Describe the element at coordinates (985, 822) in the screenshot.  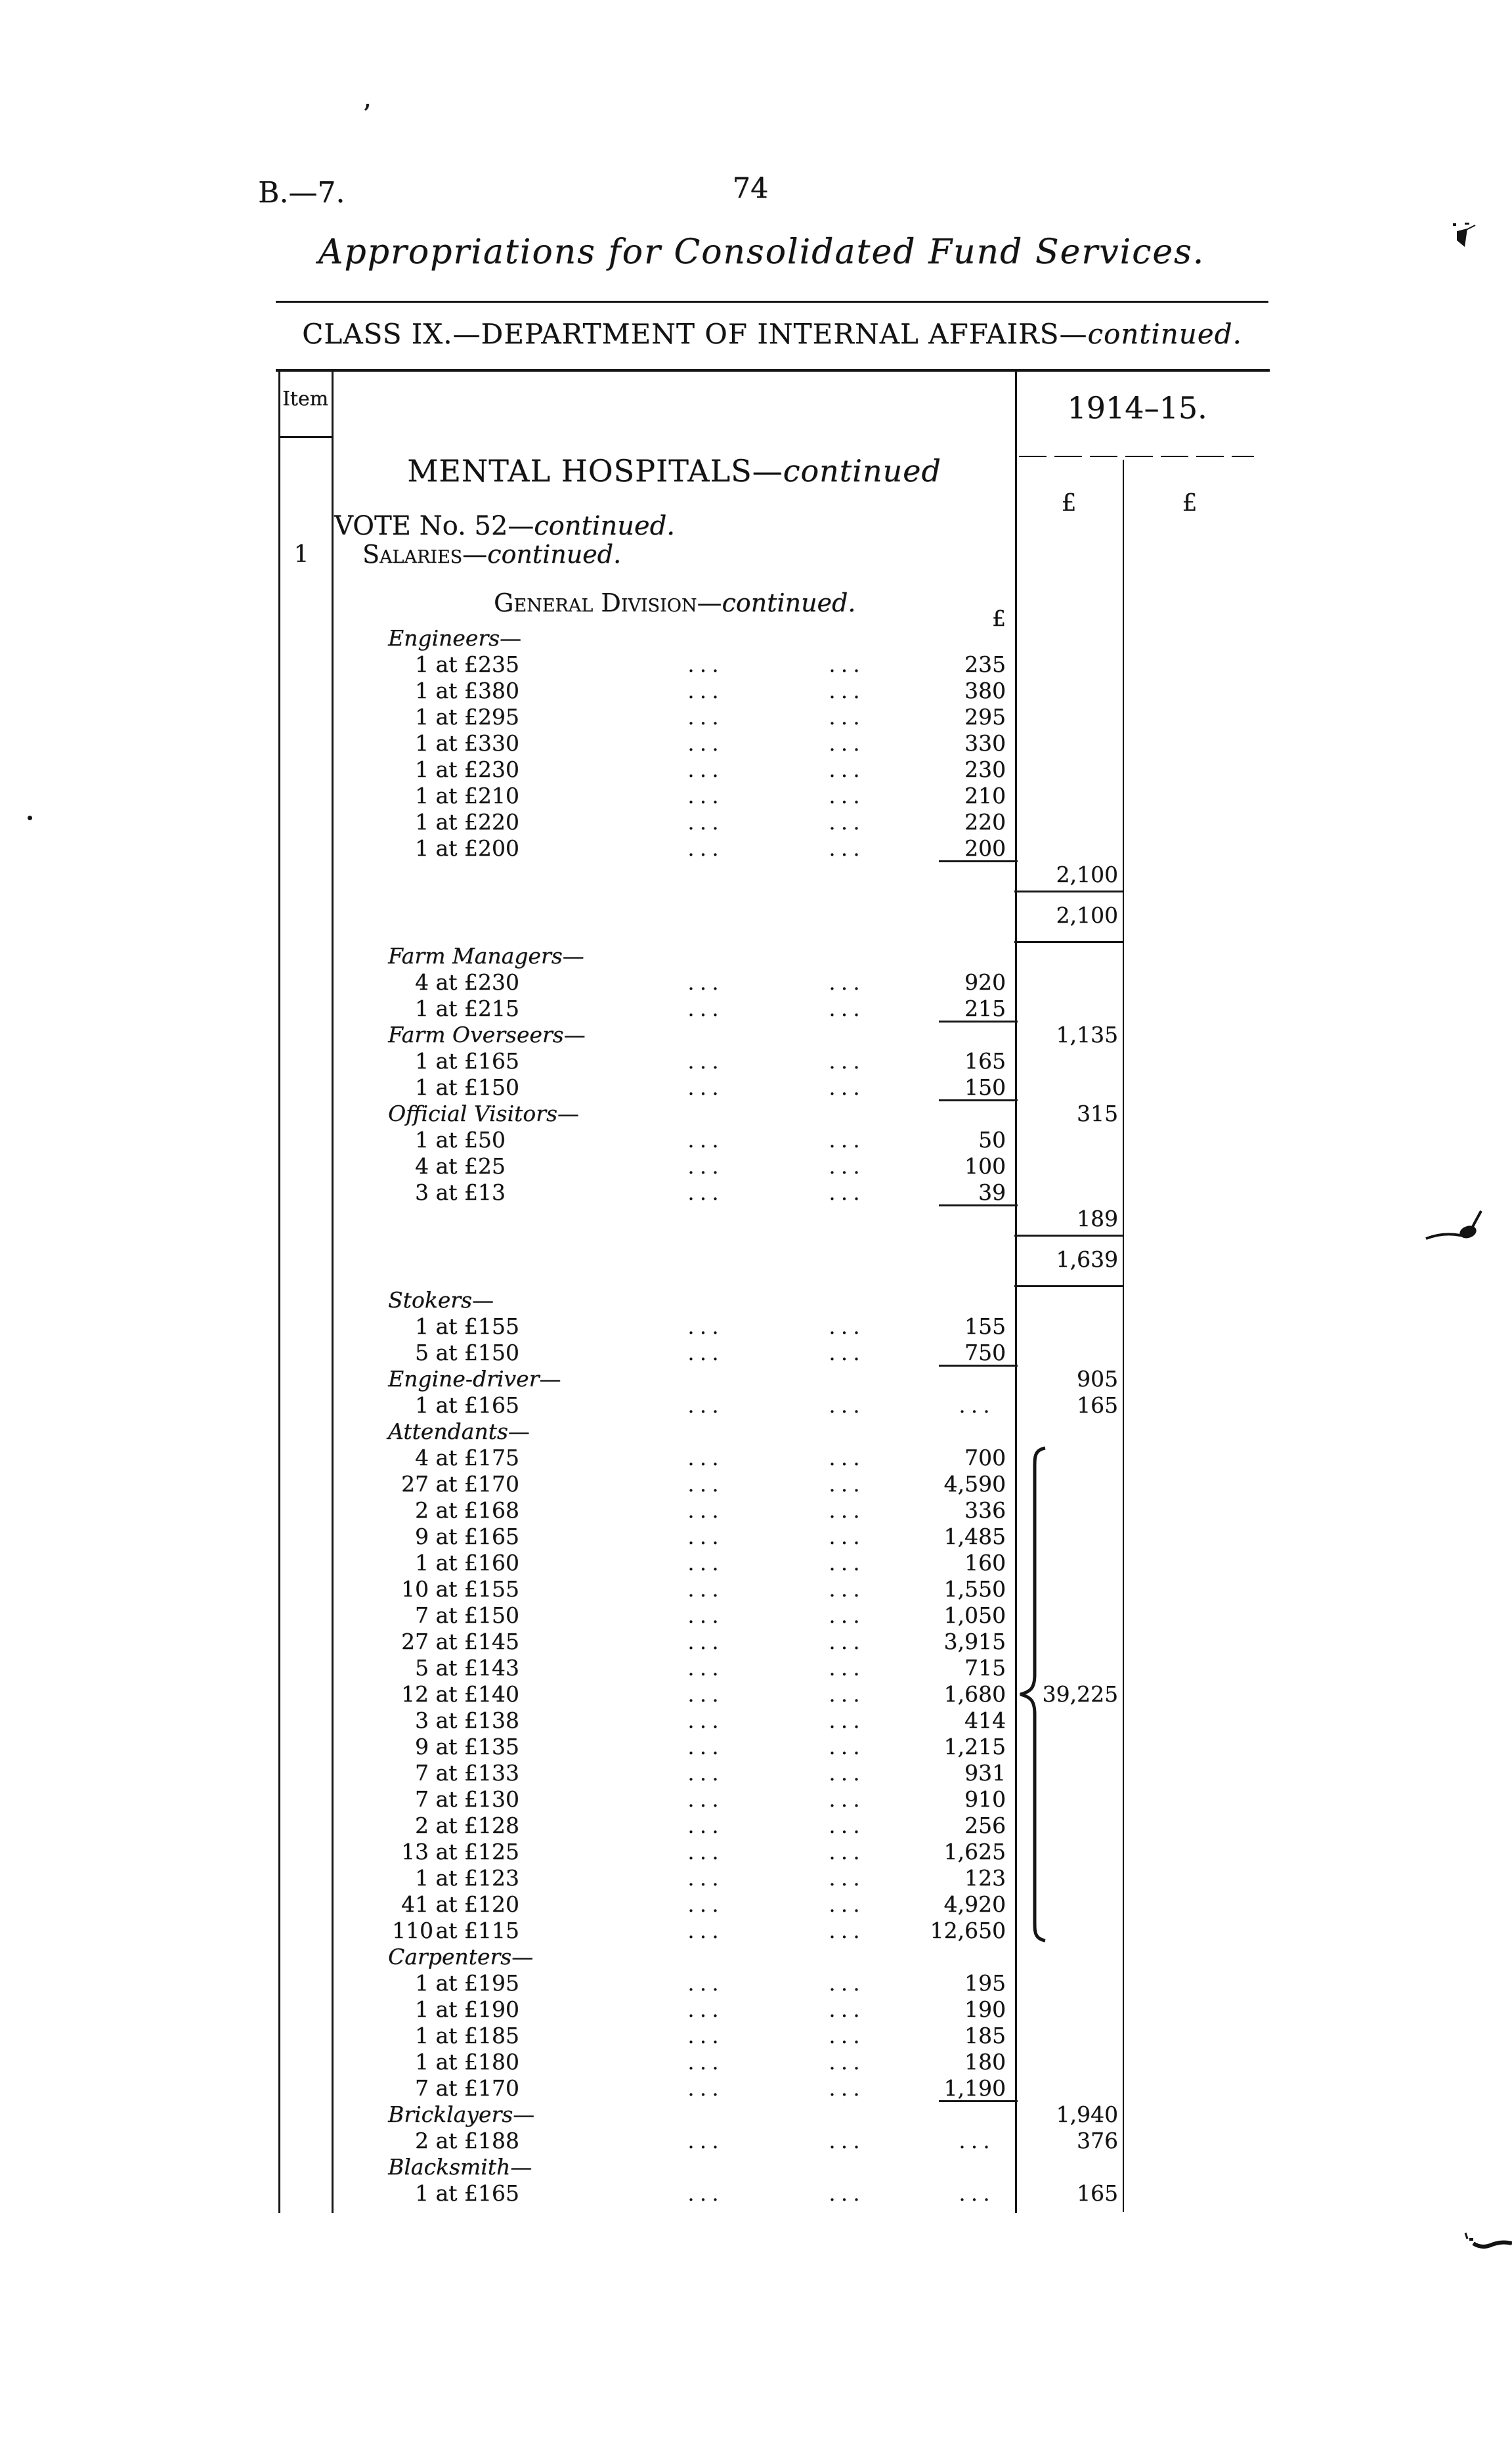
I see `amount-value: 220` at that location.